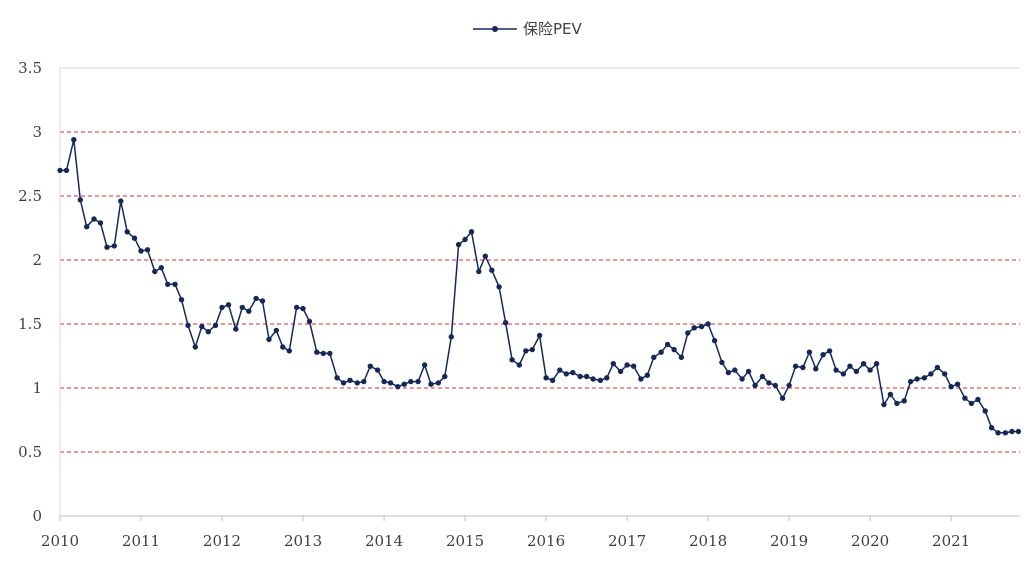 This screenshot has width=1029, height=561. I want to click on y-tick-label: 3.5, so click(30, 68).